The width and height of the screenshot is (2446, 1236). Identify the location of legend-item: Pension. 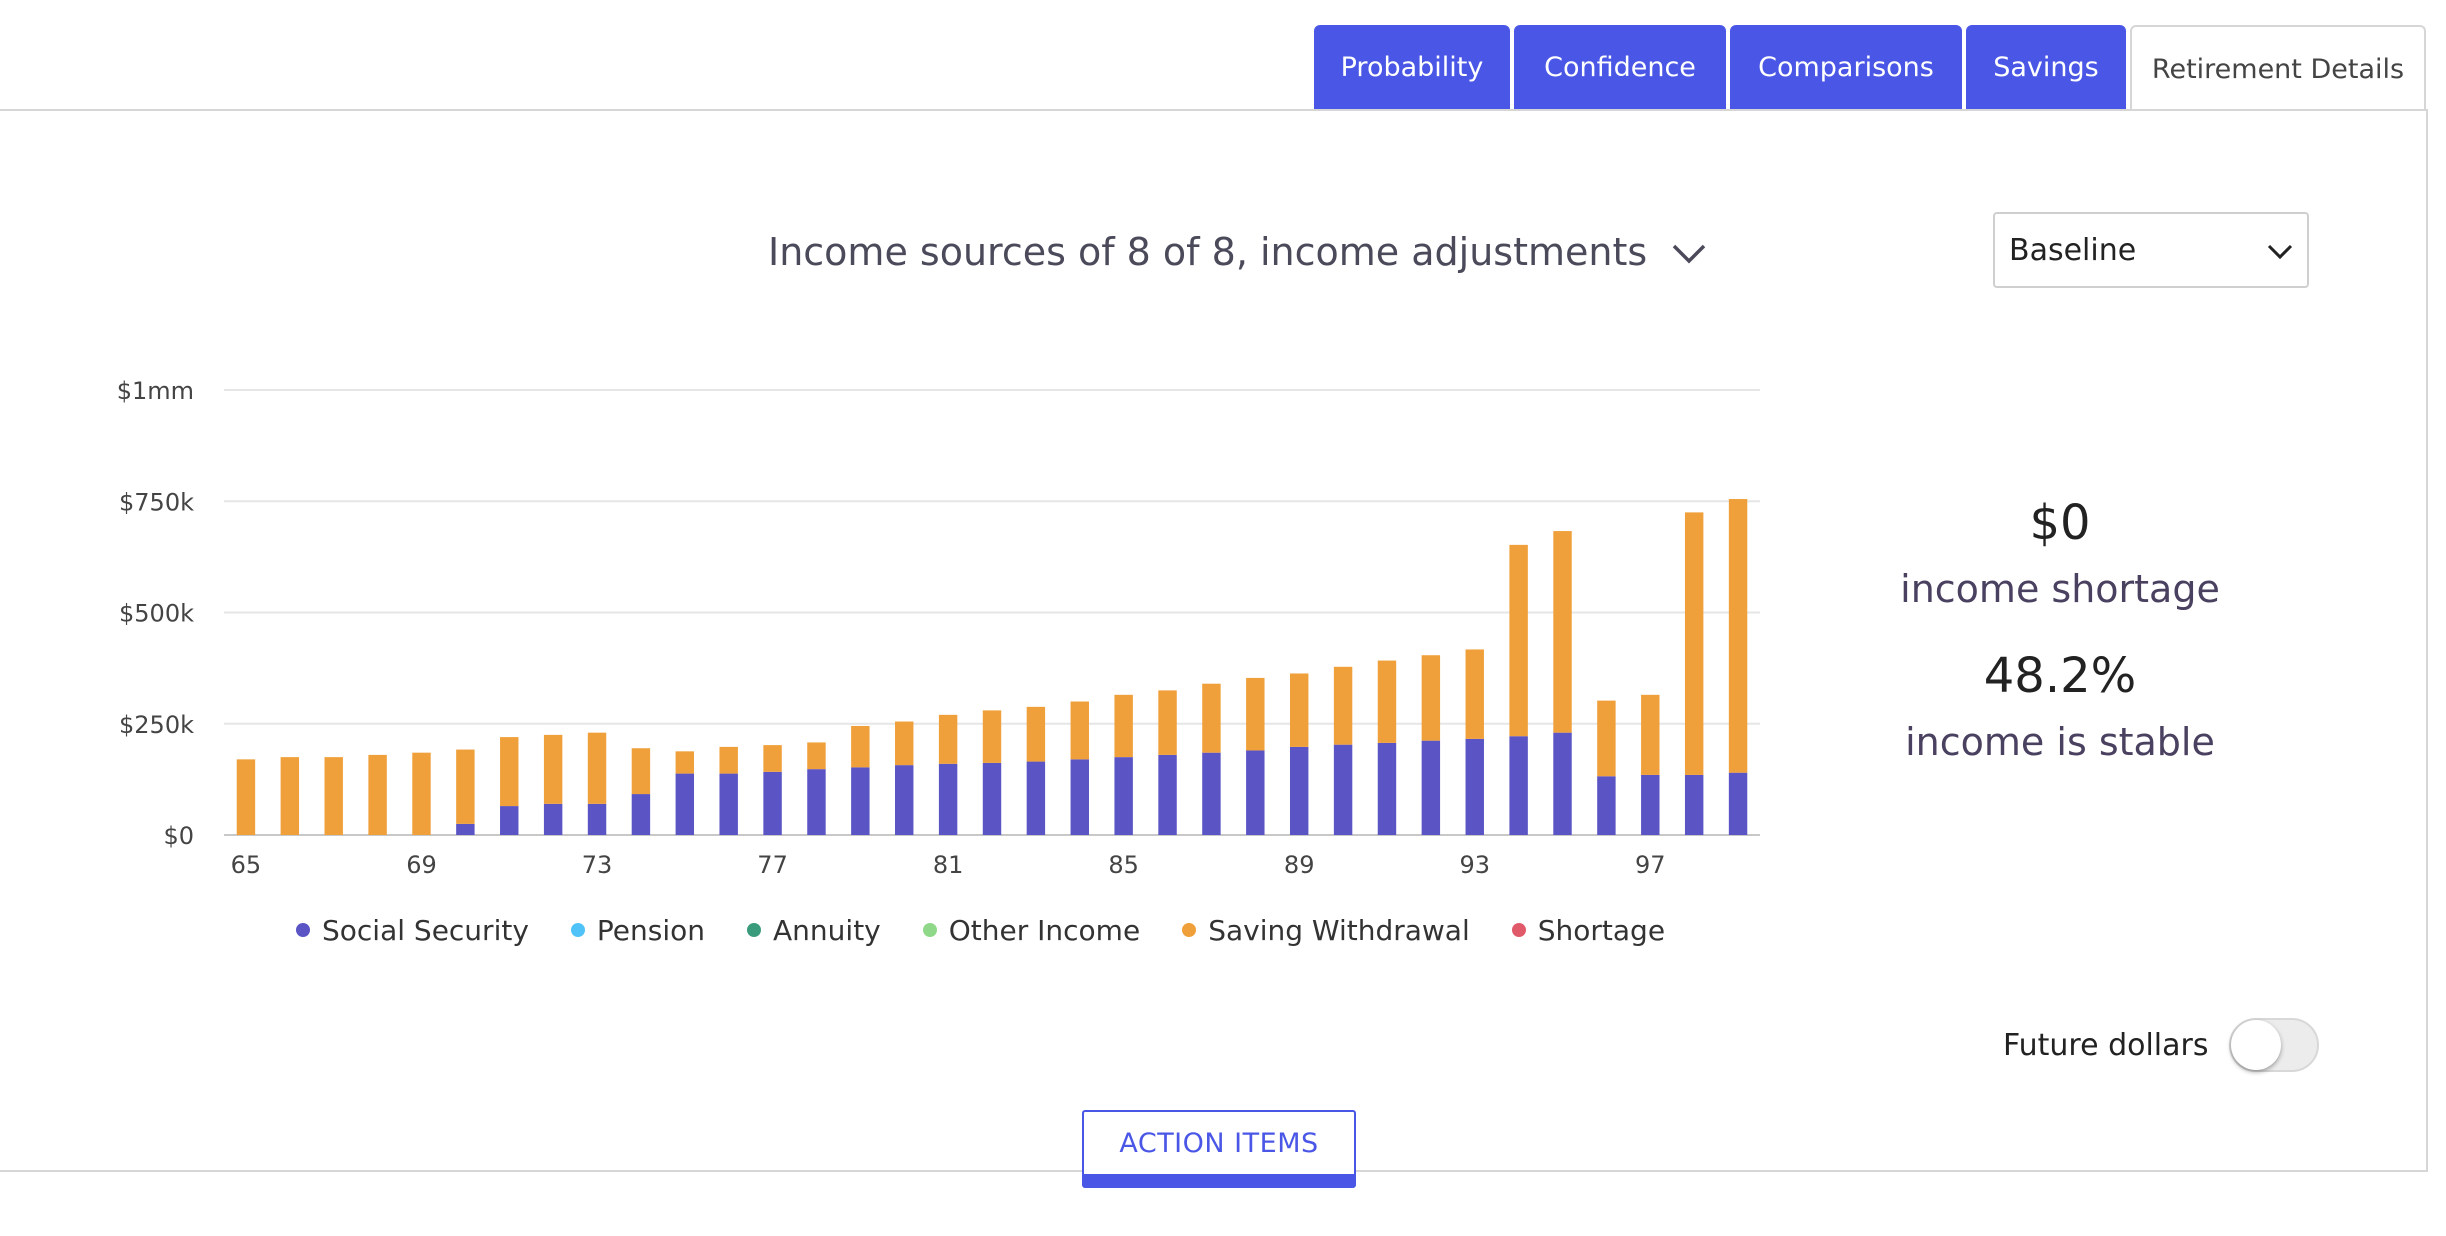
(637, 930).